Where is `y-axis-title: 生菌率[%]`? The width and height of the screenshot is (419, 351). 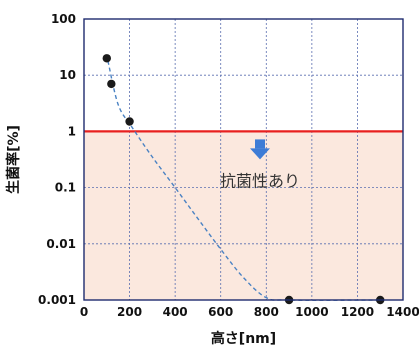
y-axis-title: 生菌率[%] is located at coordinates (13, 159).